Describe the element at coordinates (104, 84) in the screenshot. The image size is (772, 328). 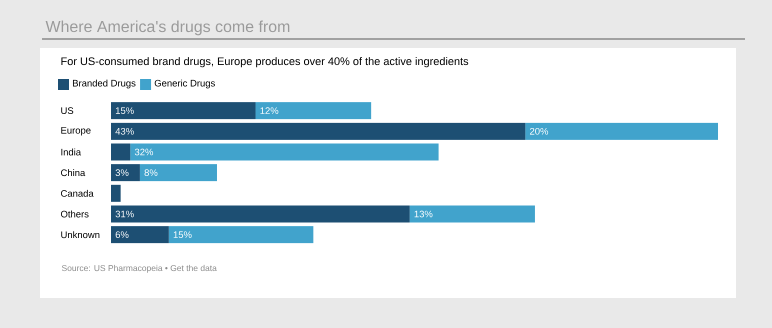
I see `legend-label: Branded Drugs` at that location.